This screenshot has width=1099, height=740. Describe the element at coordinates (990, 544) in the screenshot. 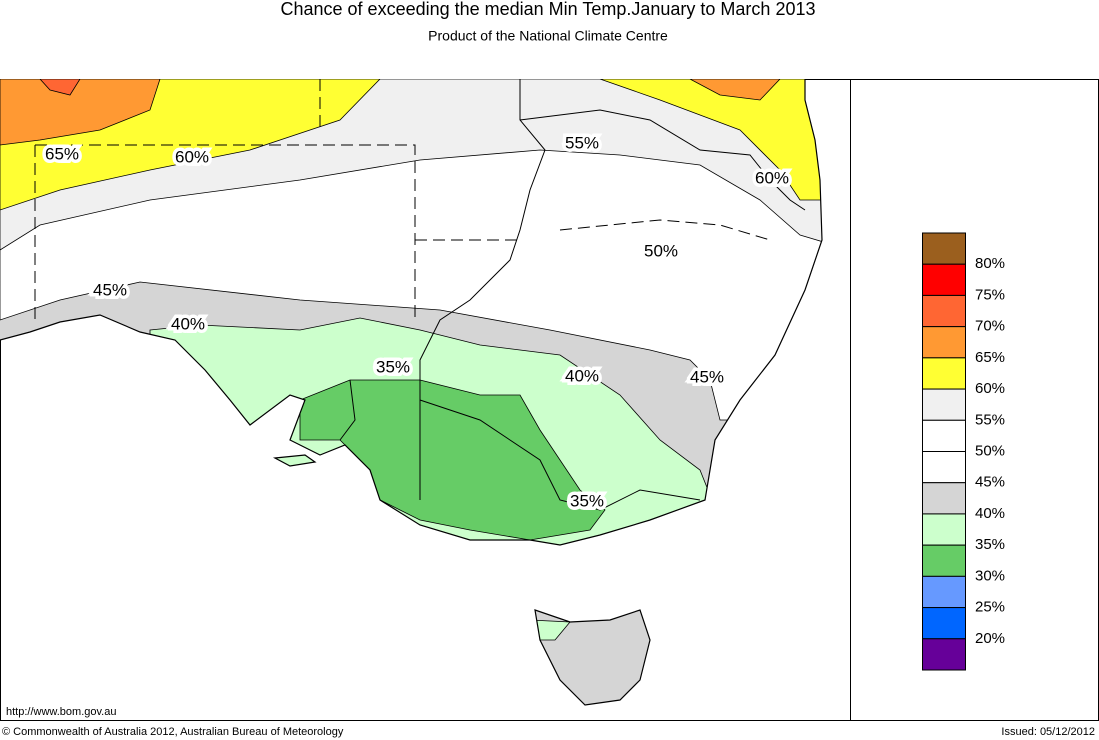

I see `legend-label: 35%` at that location.